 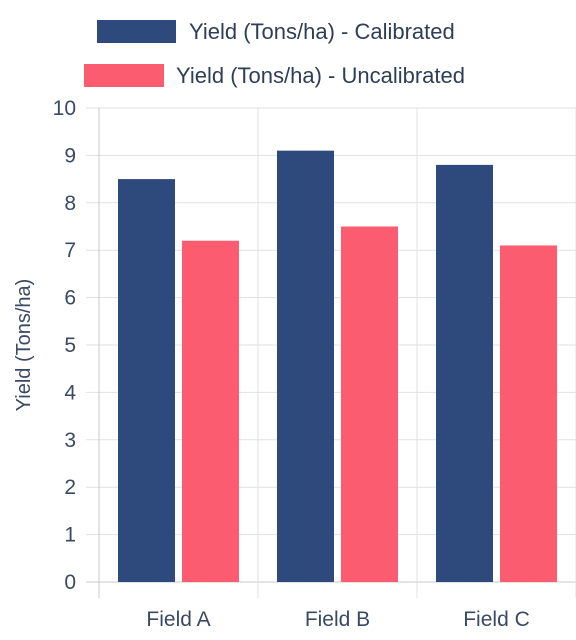 What do you see at coordinates (70, 392) in the screenshot?
I see `y-tick-label: 4` at bounding box center [70, 392].